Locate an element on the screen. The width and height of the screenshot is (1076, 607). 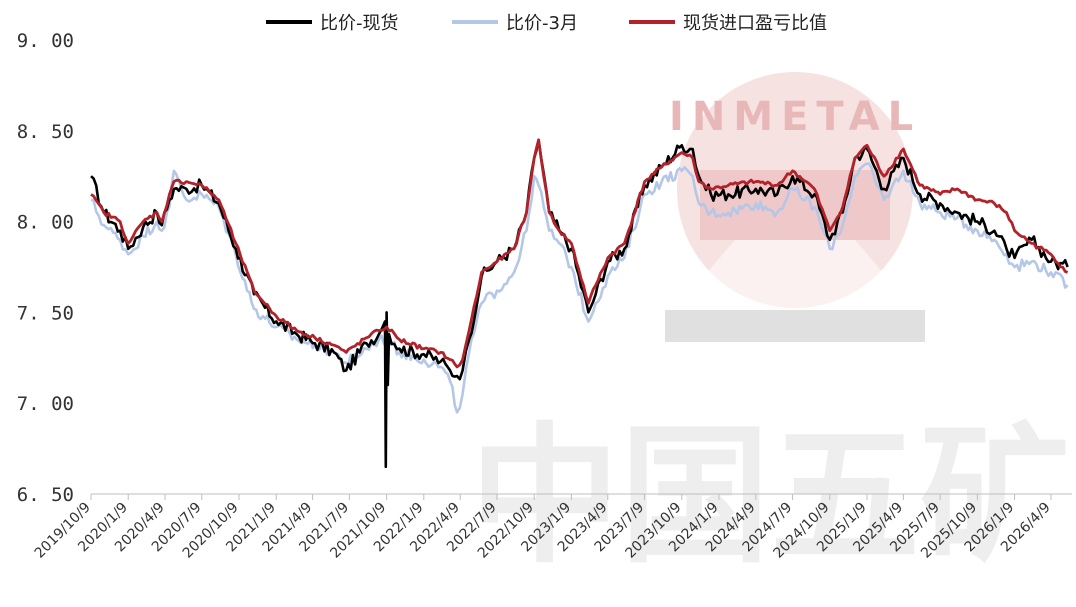
y-tick-label: 7. 00 is located at coordinates (45, 404).